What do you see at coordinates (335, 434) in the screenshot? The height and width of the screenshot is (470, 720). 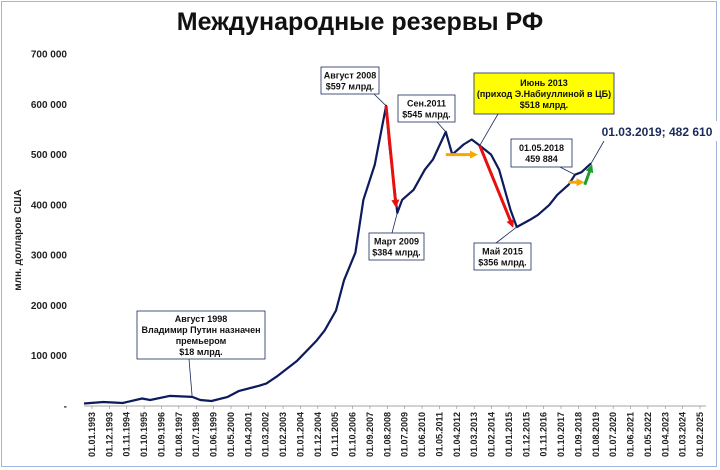 I see `x-tick-label: 01.11.2005` at bounding box center [335, 434].